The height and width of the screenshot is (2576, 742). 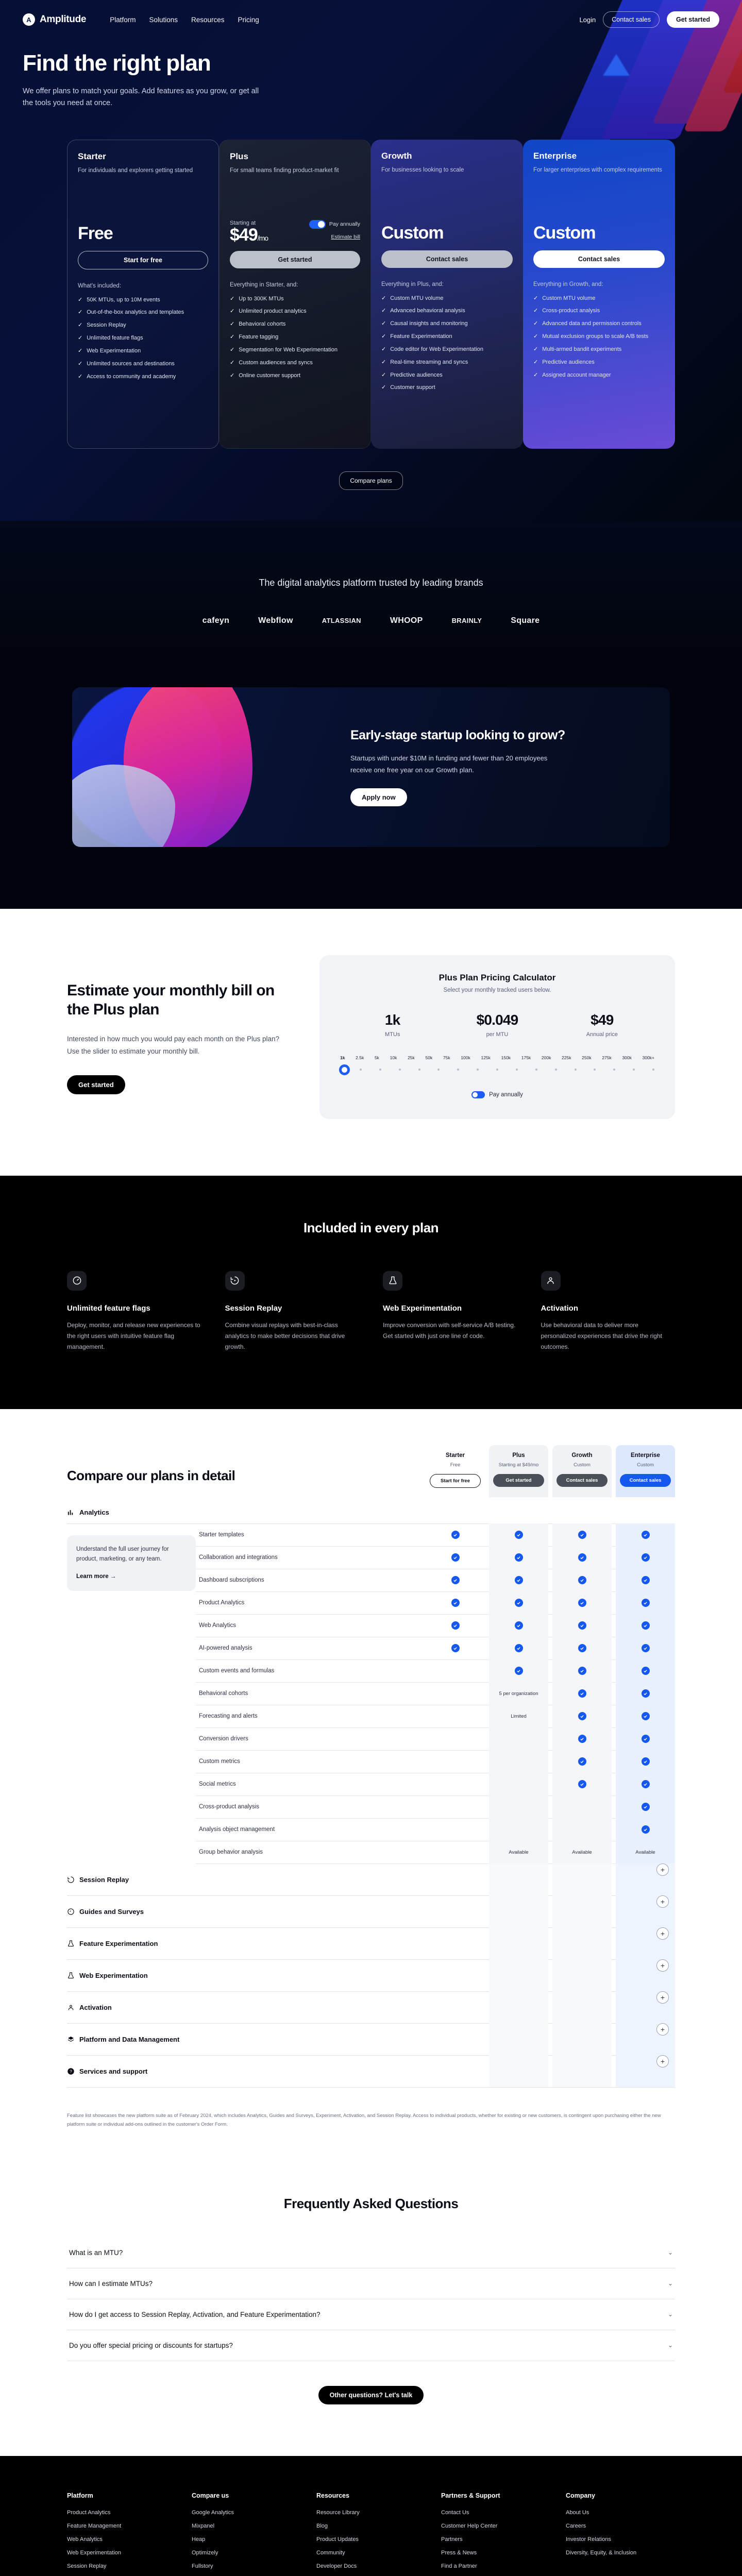 I want to click on plan-cta-growth: Contact sales, so click(x=447, y=259).